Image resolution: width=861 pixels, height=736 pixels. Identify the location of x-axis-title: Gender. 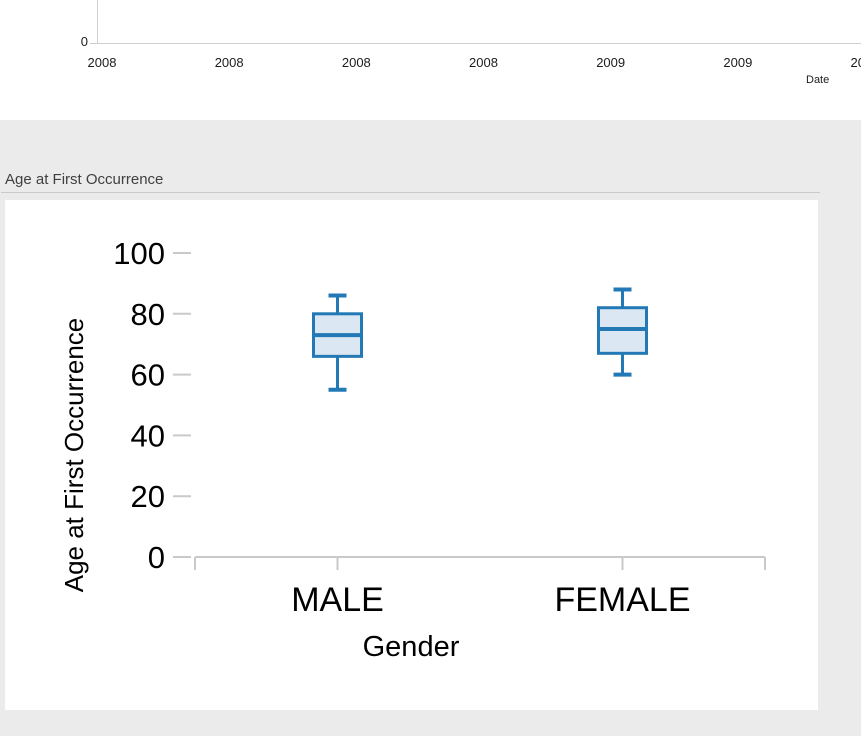
(411, 647).